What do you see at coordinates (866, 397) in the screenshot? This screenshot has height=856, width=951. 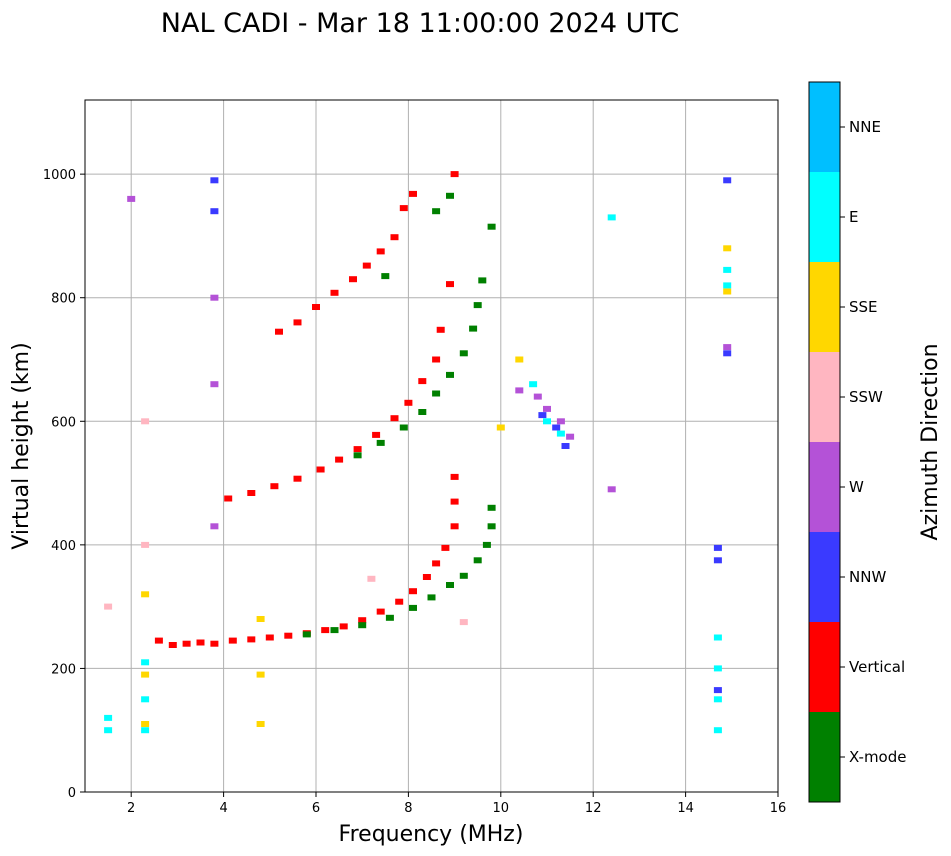 I see `colorbar-tick-label: SSW` at bounding box center [866, 397].